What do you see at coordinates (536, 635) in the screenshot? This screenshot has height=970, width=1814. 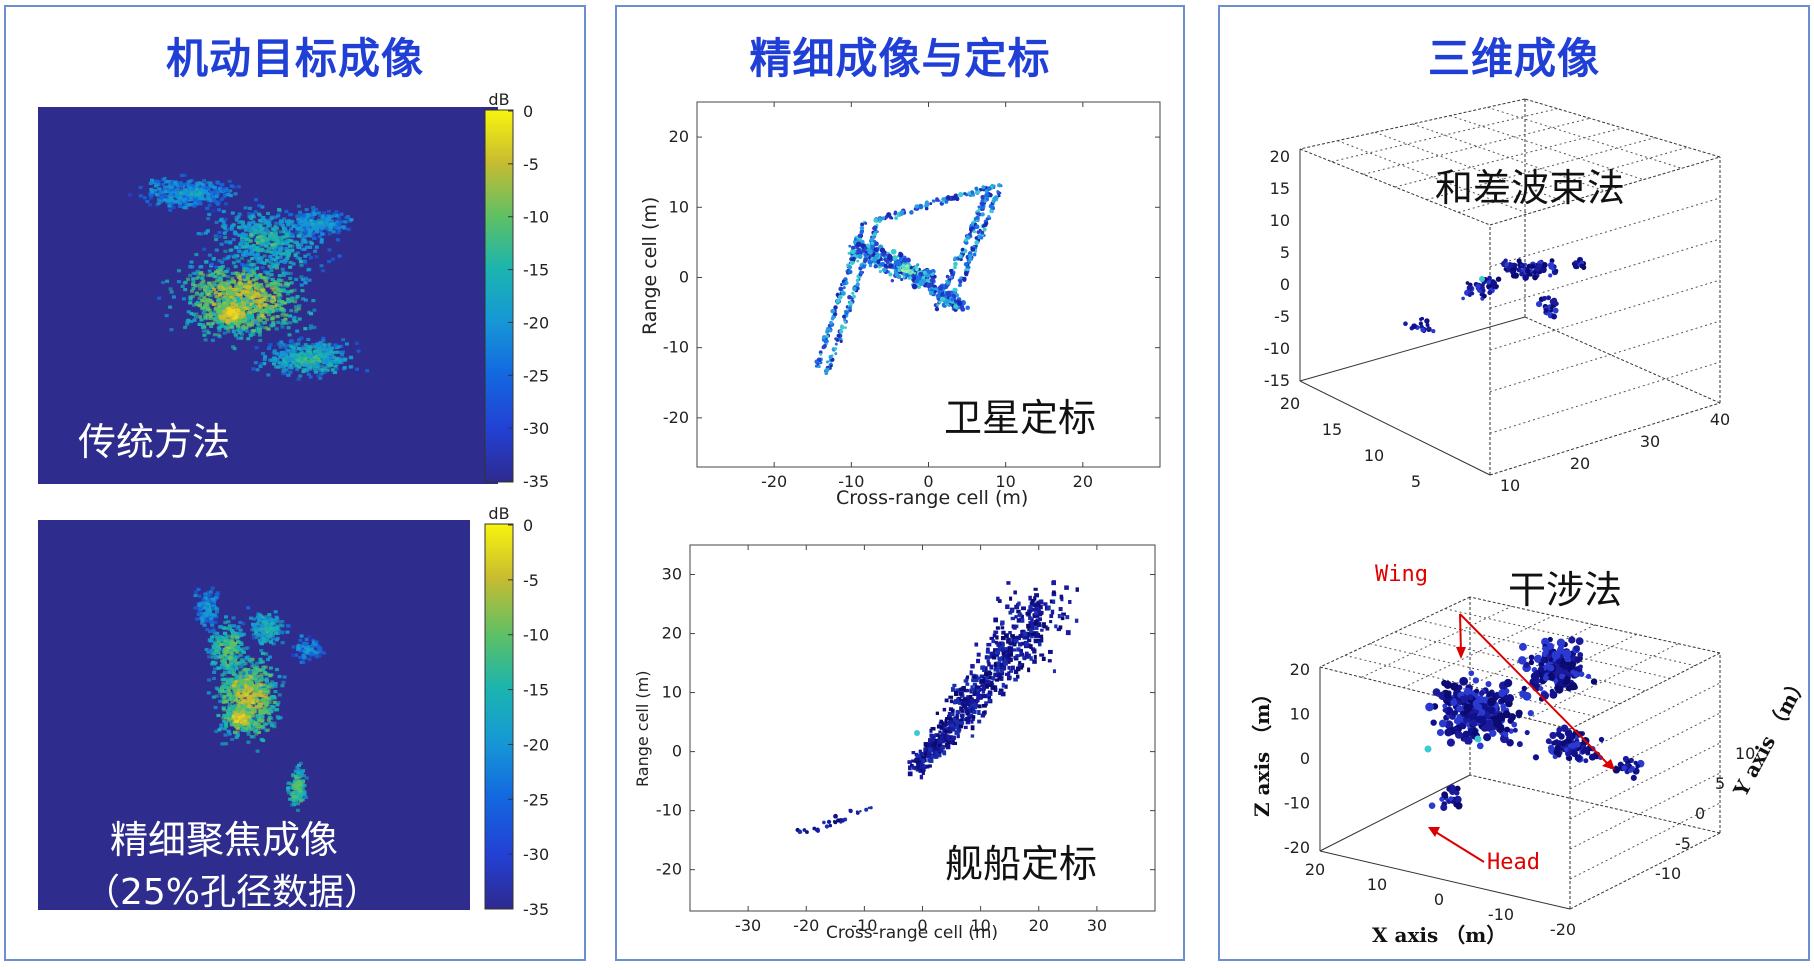 I see `colorbar-tick-label: -10` at bounding box center [536, 635].